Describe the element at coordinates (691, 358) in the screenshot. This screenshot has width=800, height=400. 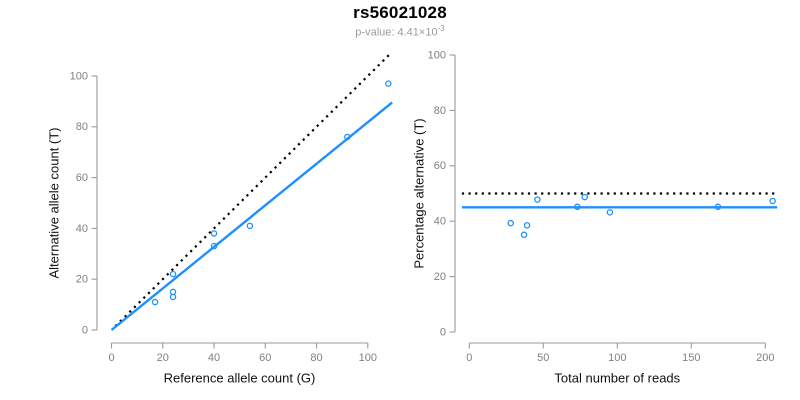
I see `x-tick-label: 150` at that location.